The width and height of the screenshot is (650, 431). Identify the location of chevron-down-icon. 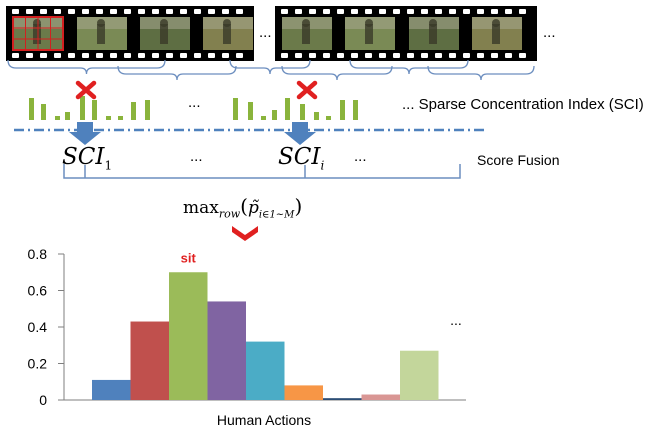
(245, 233).